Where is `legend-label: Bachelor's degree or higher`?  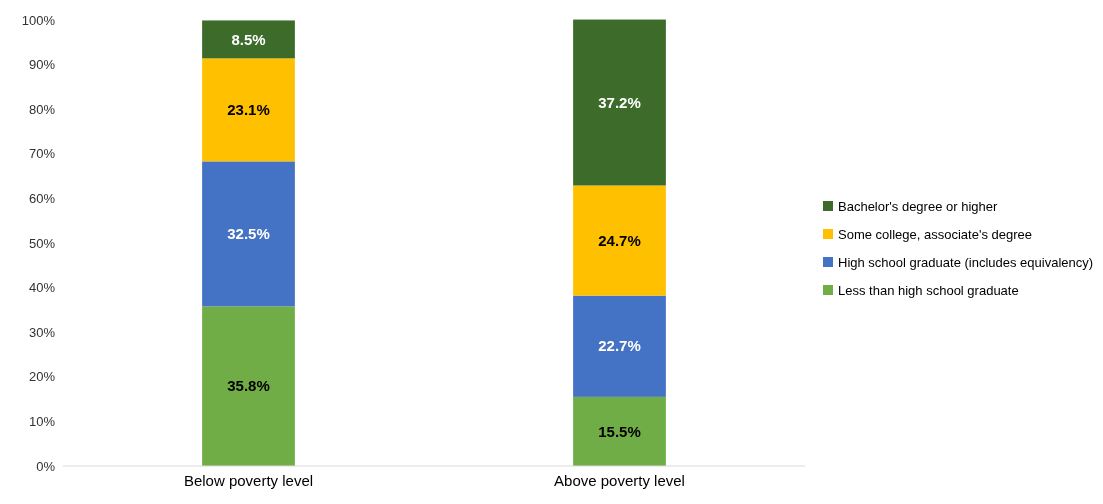 legend-label: Bachelor's degree or higher is located at coordinates (918, 206).